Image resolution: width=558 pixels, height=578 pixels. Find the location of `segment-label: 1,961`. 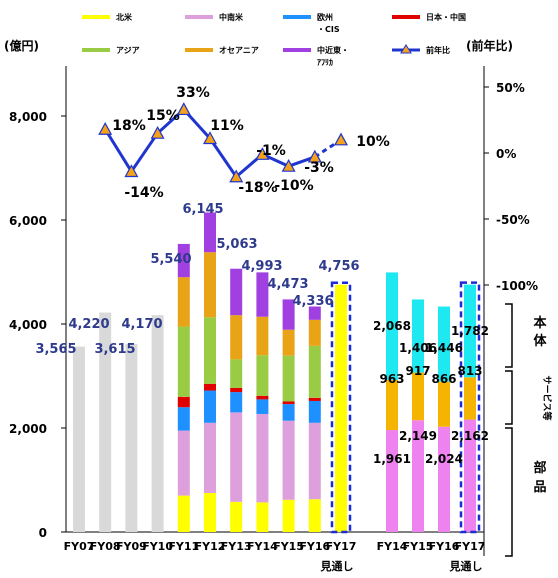

segment-label: 1,961 is located at coordinates (392, 459).